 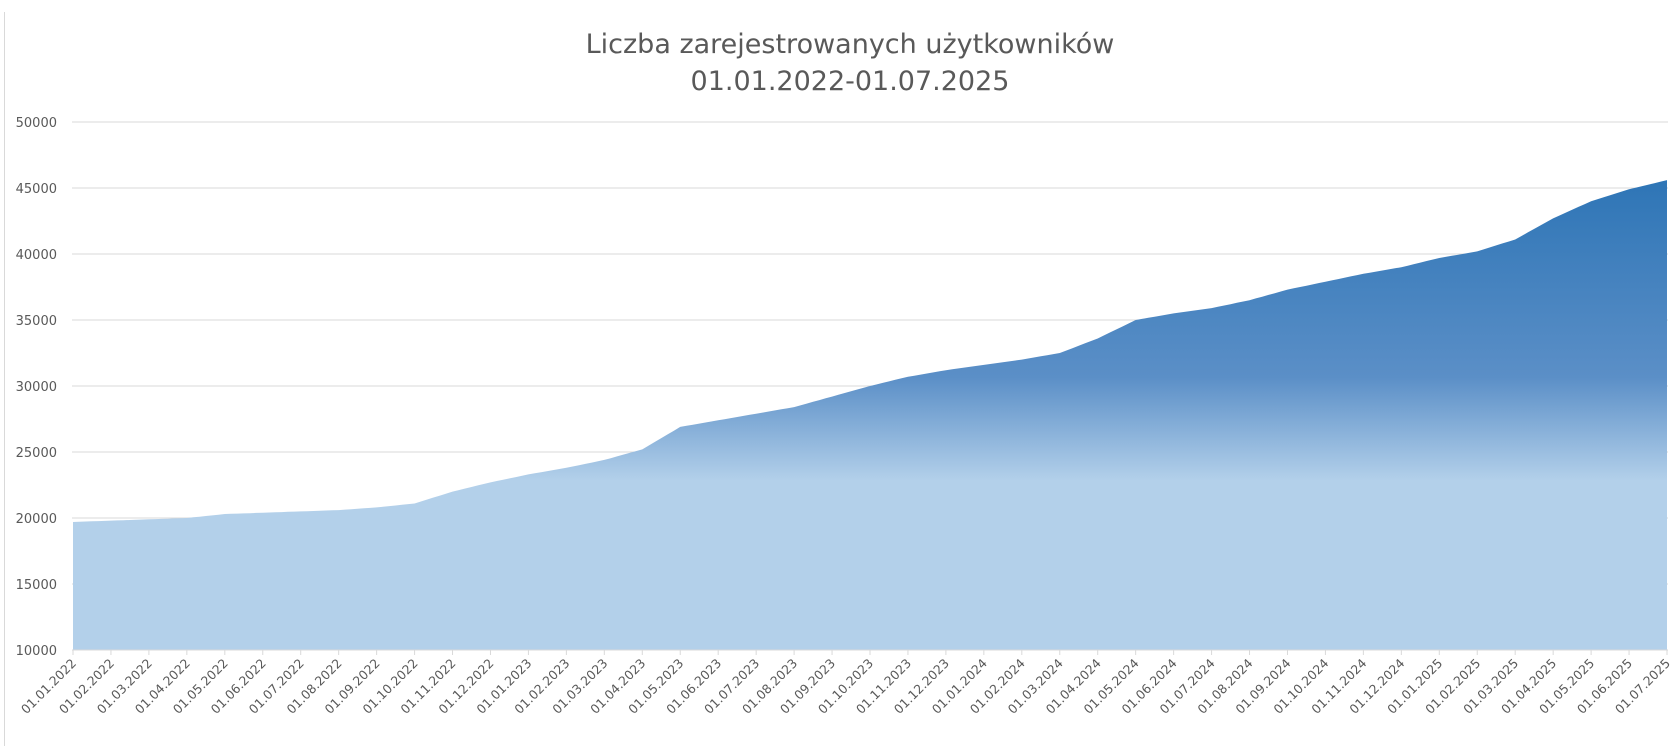 I want to click on y-tick-label: 40000, so click(x=36, y=255).